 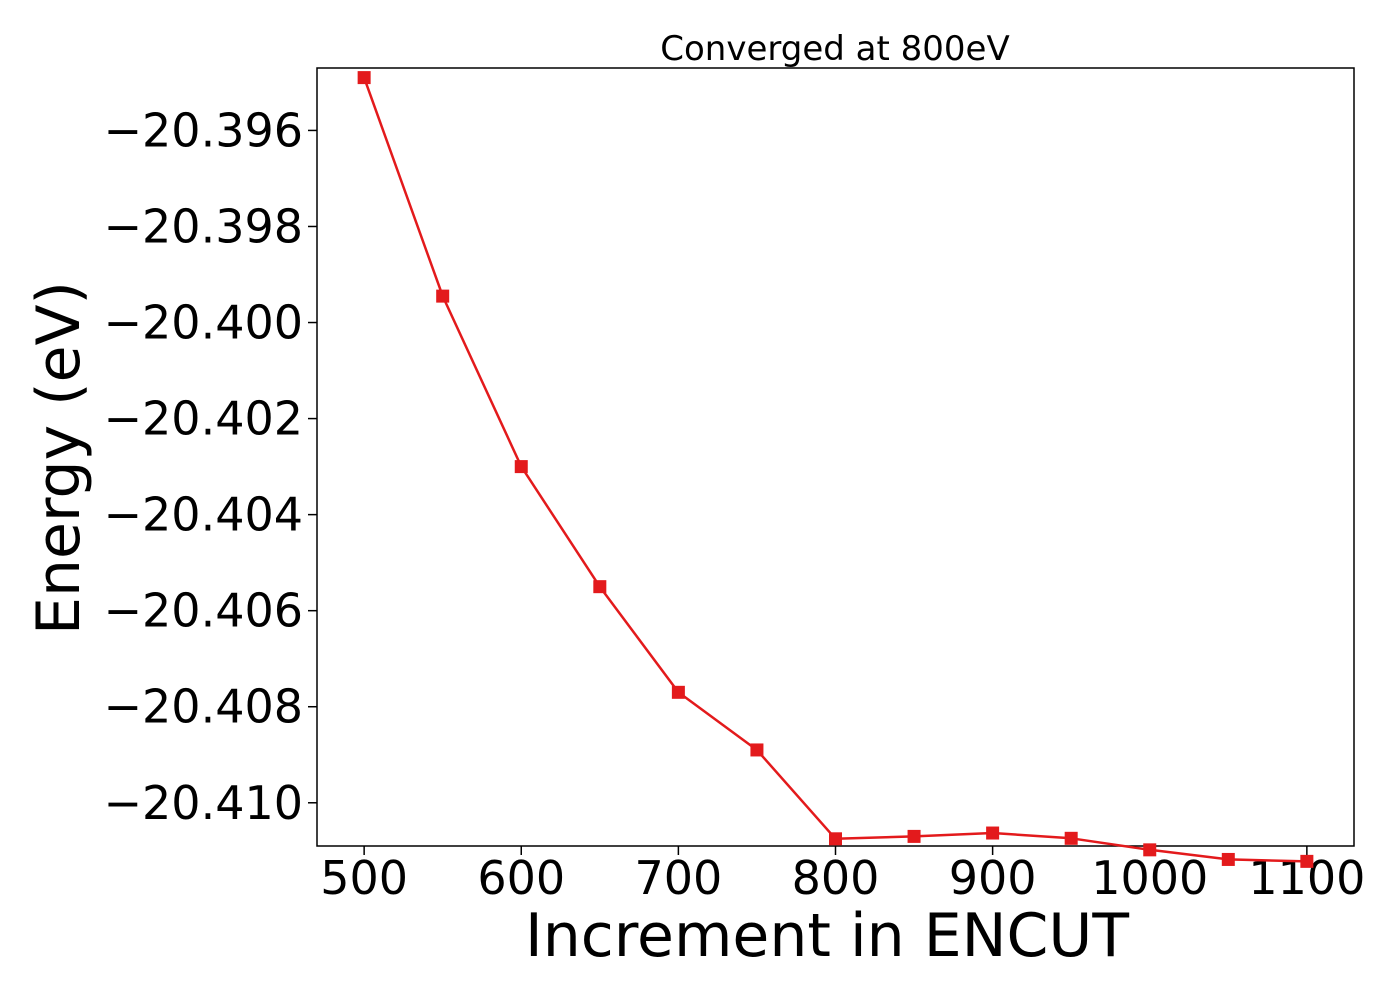 I want to click on x-tick-label: 700, so click(x=678, y=878).